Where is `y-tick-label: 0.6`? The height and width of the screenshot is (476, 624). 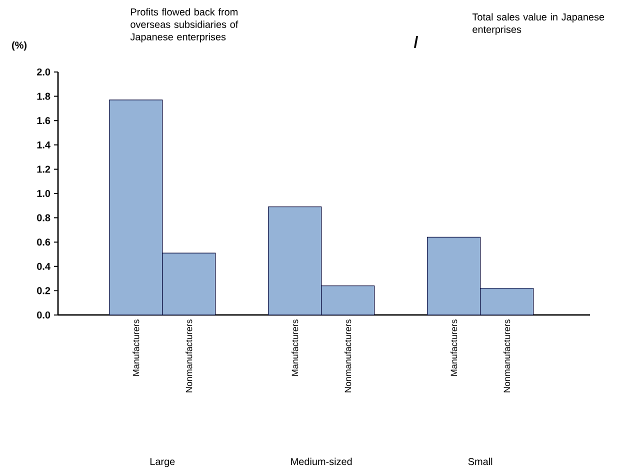
y-tick-label: 0.6 is located at coordinates (43, 242).